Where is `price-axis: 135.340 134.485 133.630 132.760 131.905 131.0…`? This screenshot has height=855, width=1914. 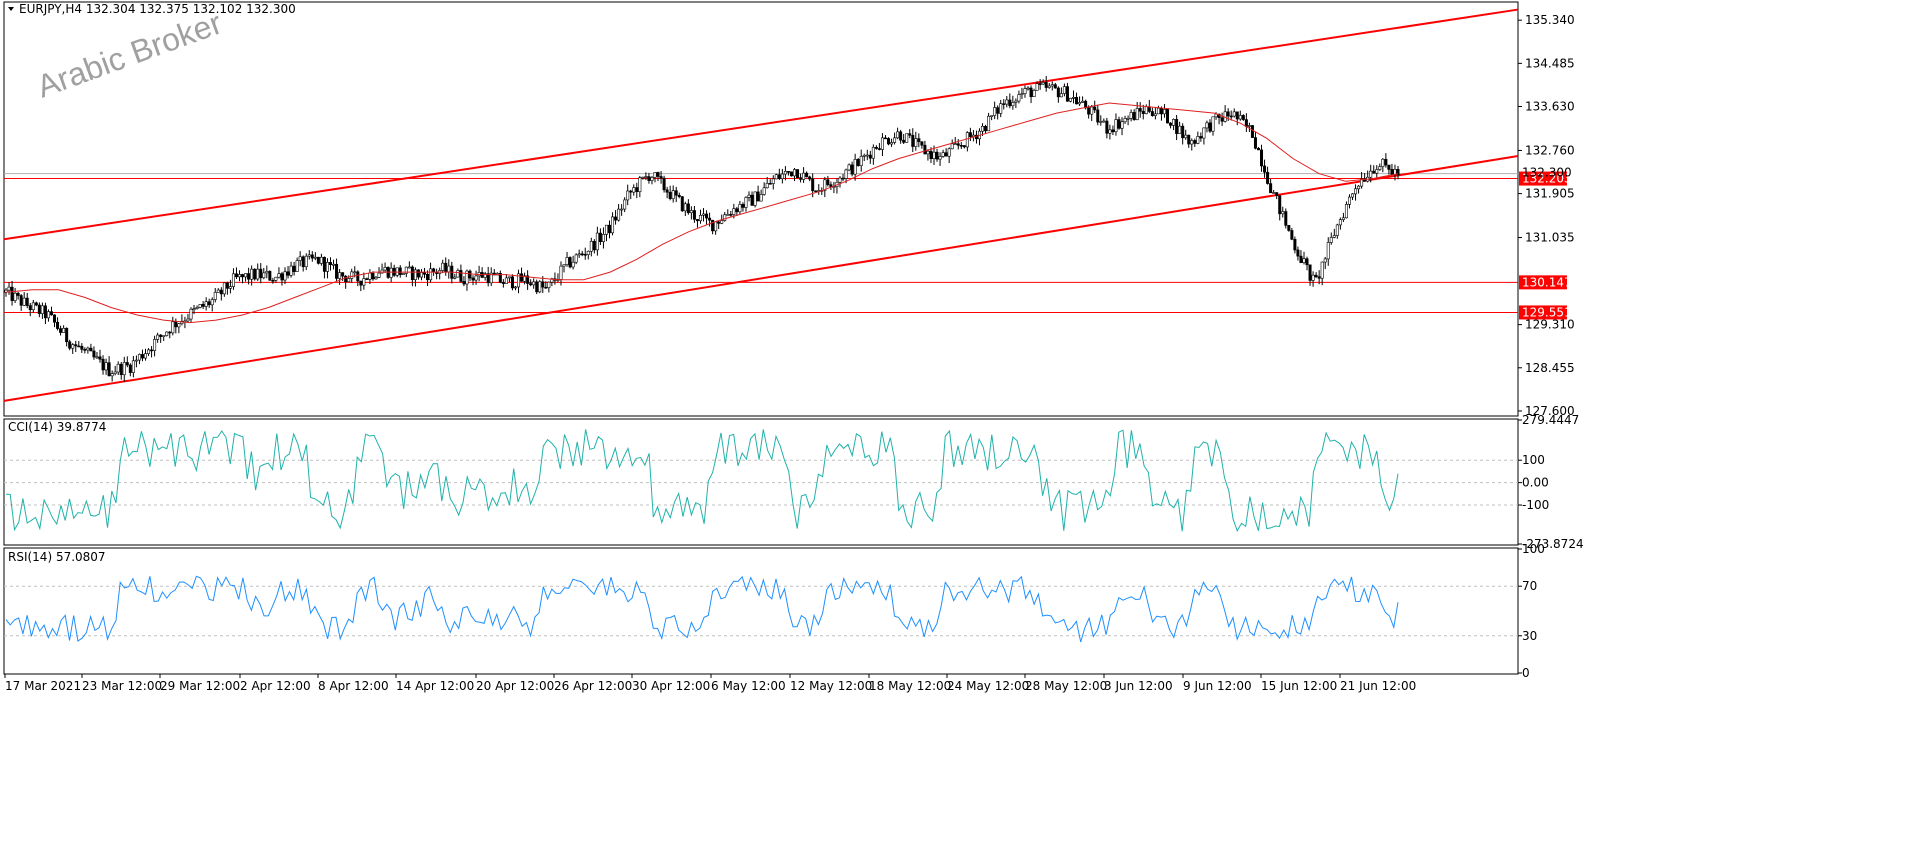 price-axis: 135.340 134.485 133.630 132.760 131.905 131.0… is located at coordinates (1546, 215).